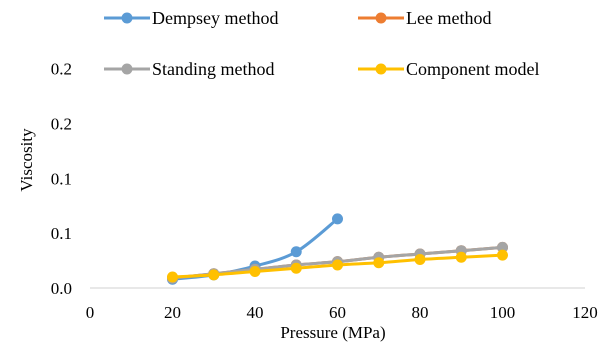 This screenshot has height=347, width=614. What do you see at coordinates (473, 69) in the screenshot?
I see `legend-label: Component model` at bounding box center [473, 69].